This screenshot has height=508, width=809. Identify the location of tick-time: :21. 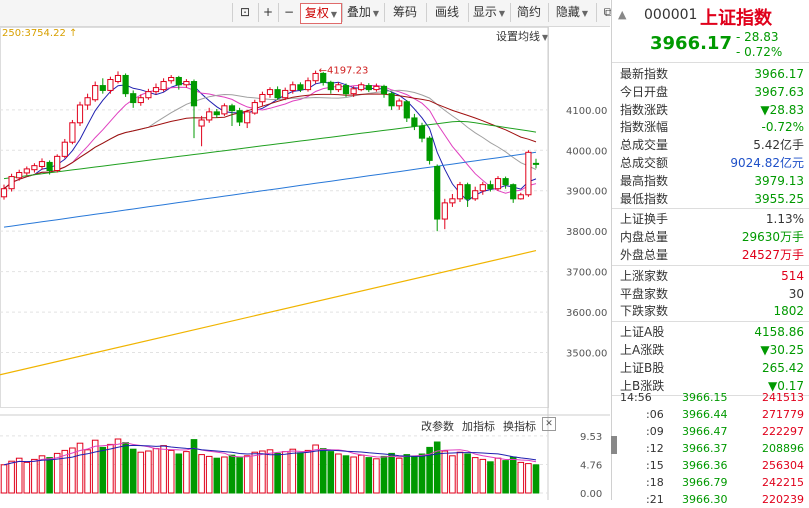
(655, 499).